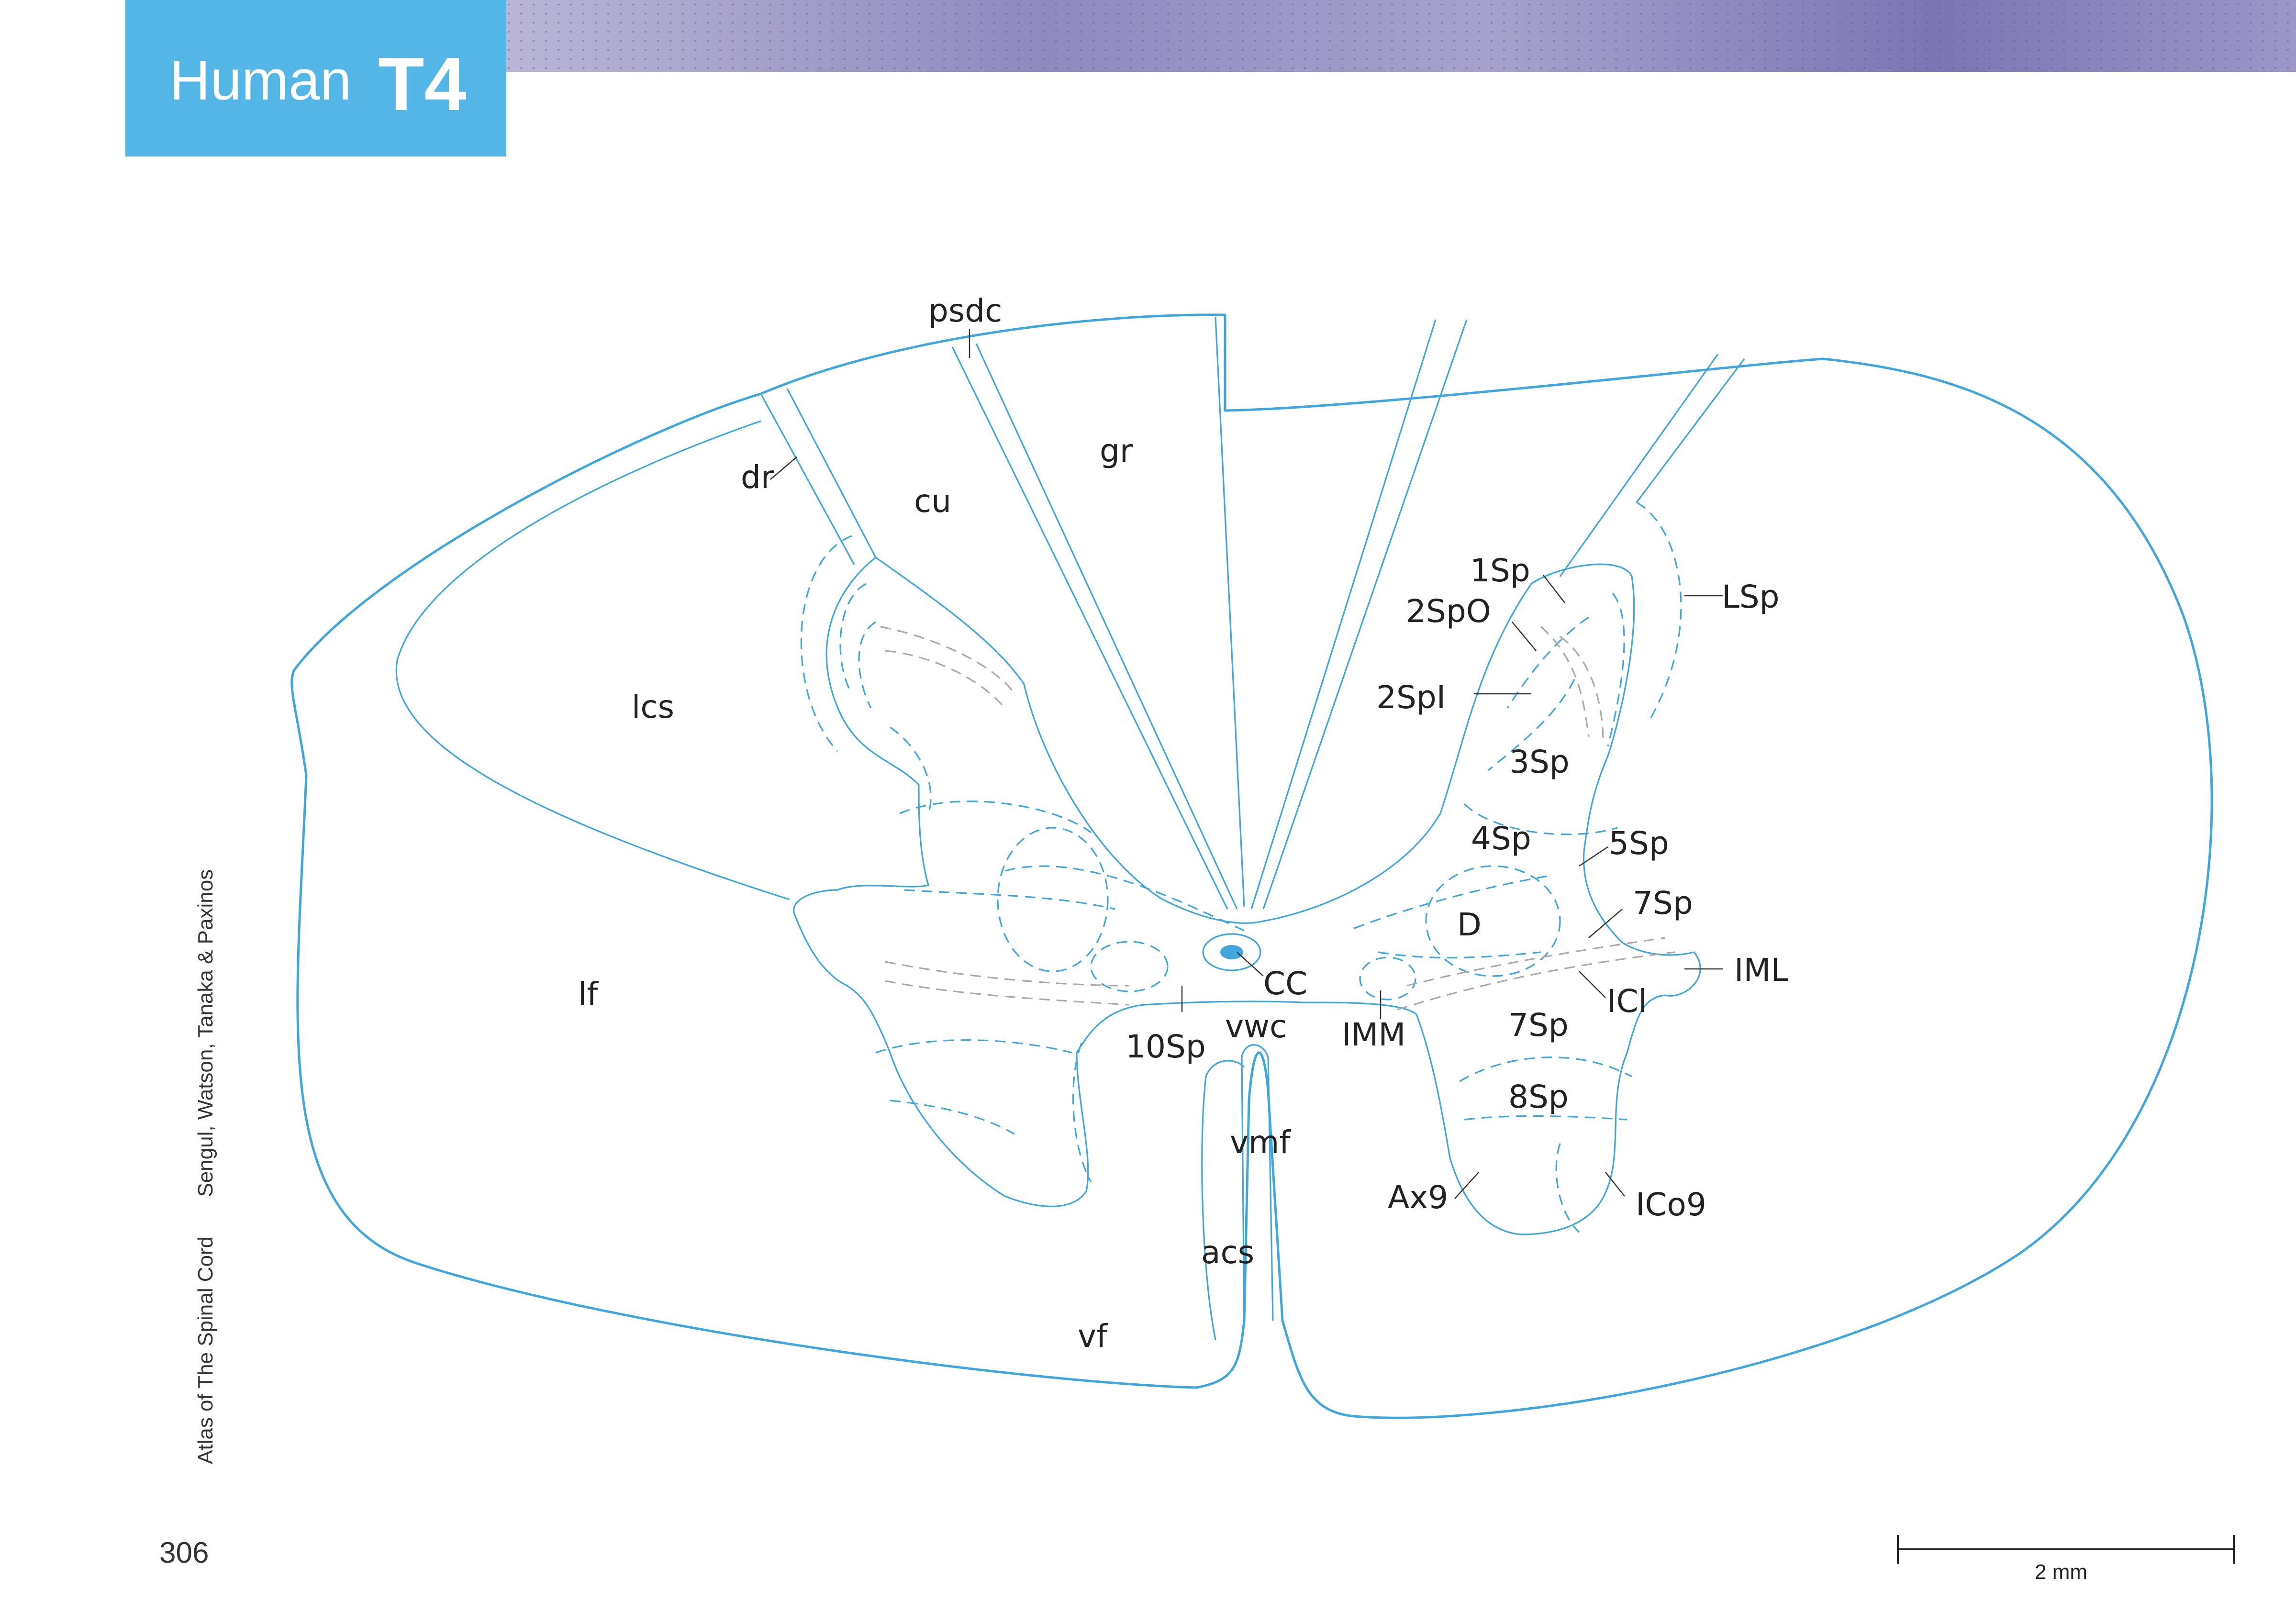 The image size is (2296, 1623). What do you see at coordinates (1129, 966) in the screenshot?
I see `nucleus-10sp` at bounding box center [1129, 966].